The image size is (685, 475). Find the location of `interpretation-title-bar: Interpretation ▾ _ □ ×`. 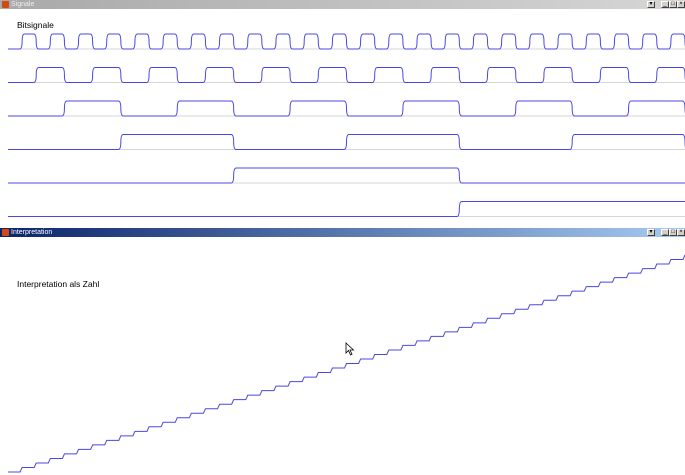

interpretation-title-bar: Interpretation ▾ _ □ × is located at coordinates (342, 232).